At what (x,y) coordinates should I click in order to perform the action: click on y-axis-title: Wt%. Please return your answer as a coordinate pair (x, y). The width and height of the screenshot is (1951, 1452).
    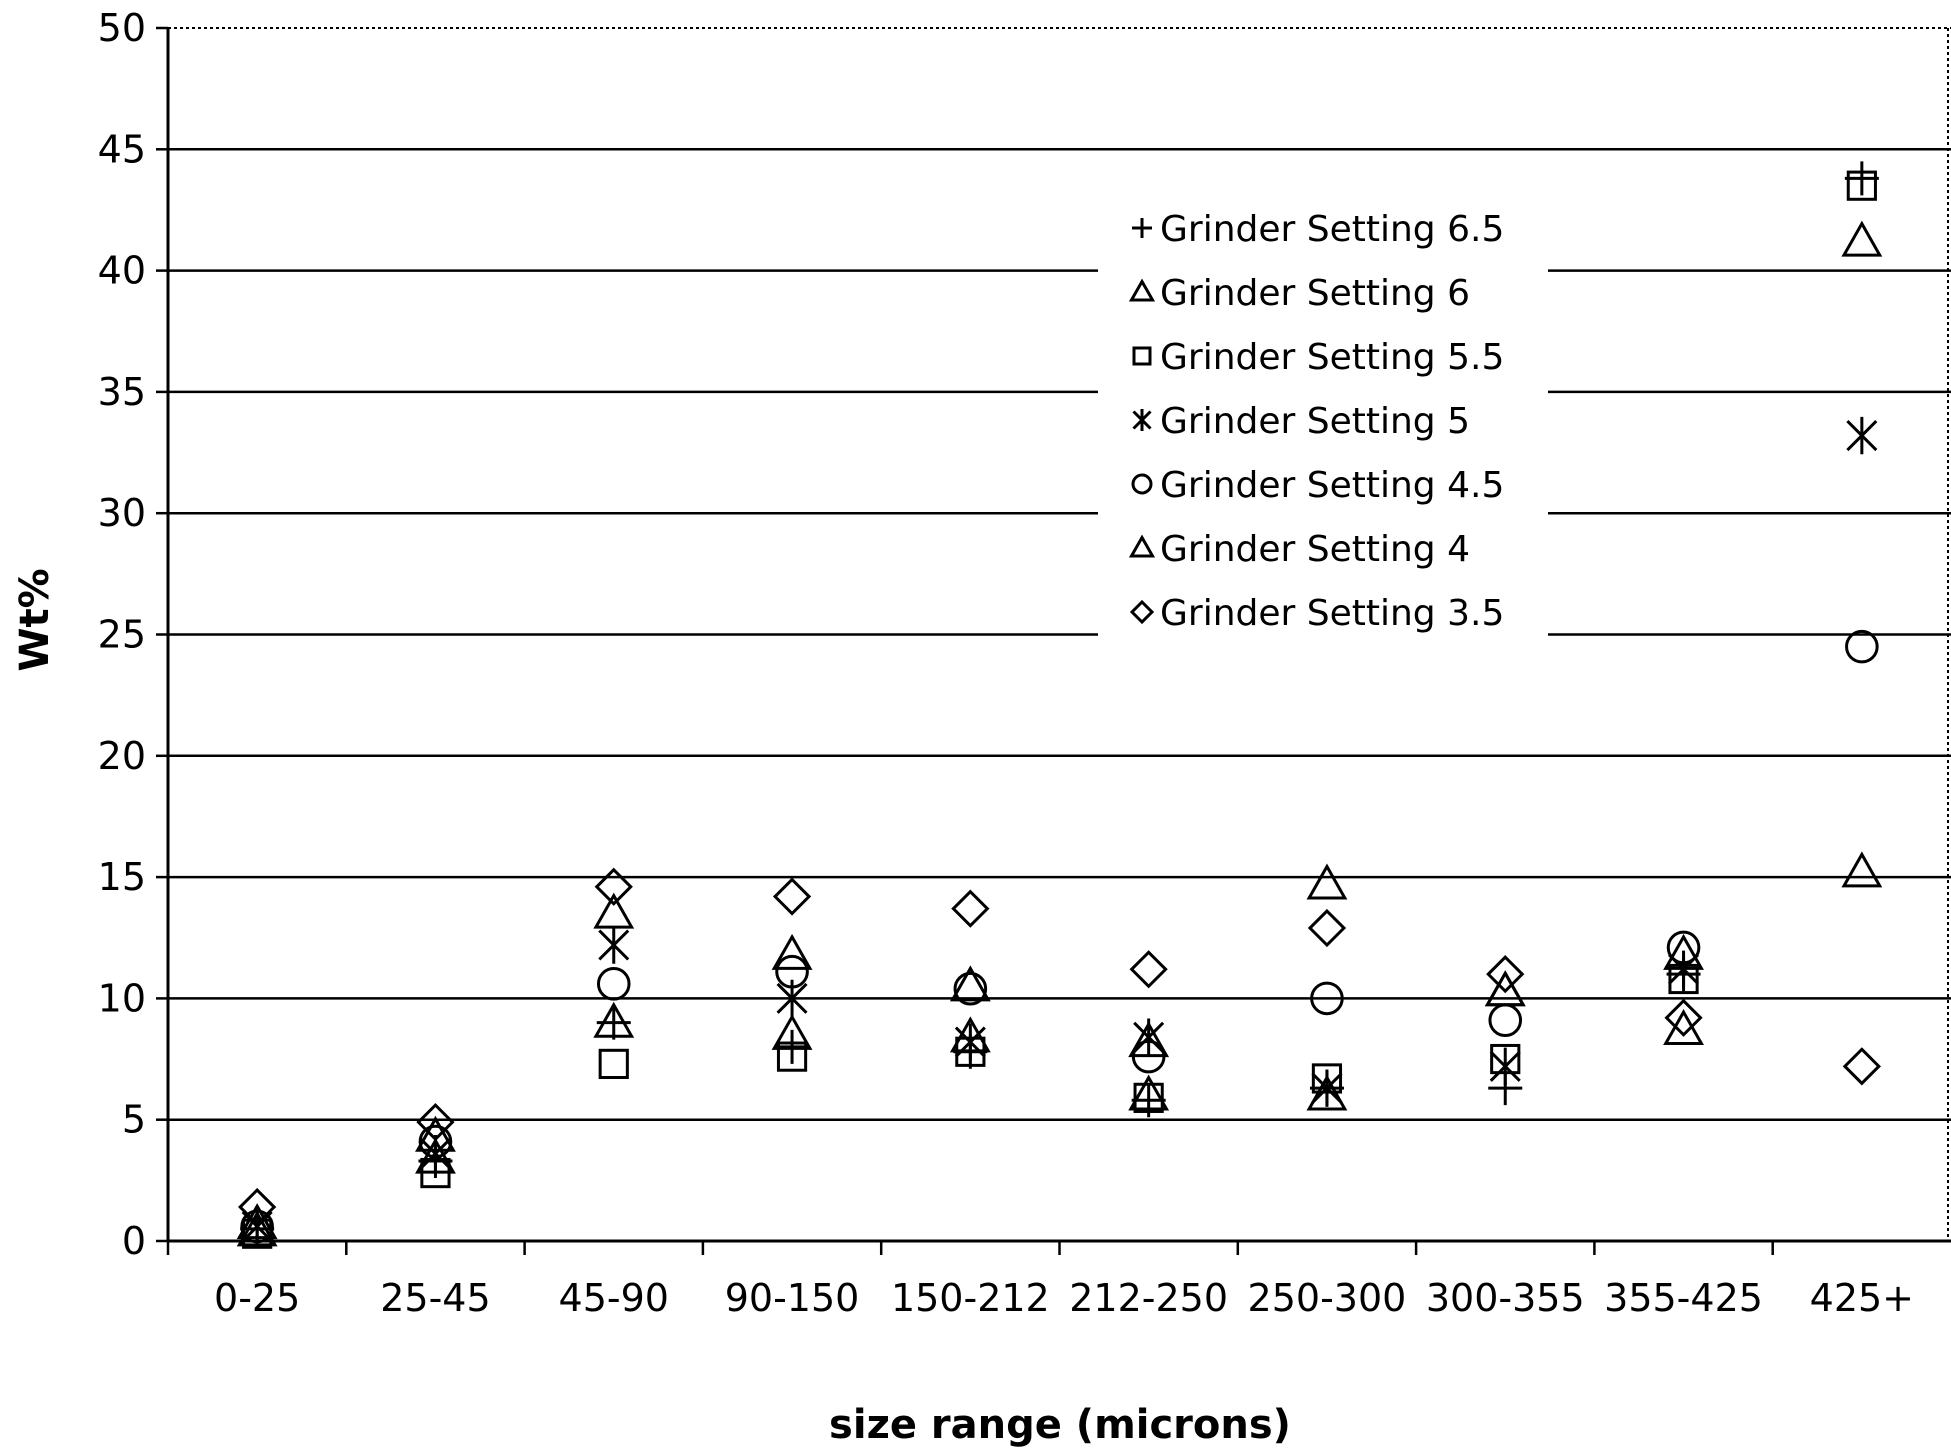
    Looking at the image, I should click on (35, 619).